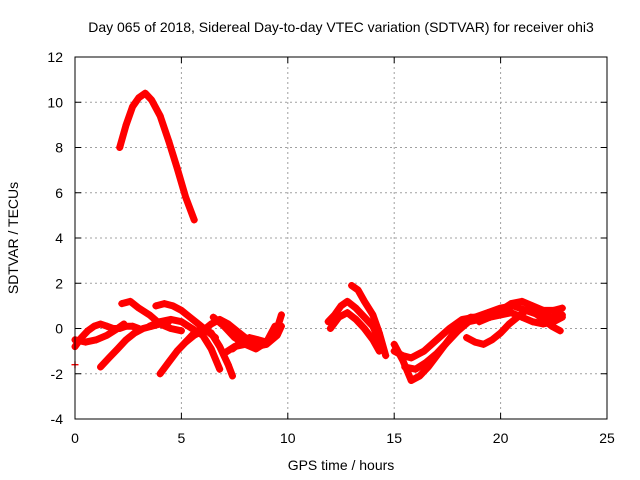  I want to click on y-tick-label: 4, so click(59, 238).